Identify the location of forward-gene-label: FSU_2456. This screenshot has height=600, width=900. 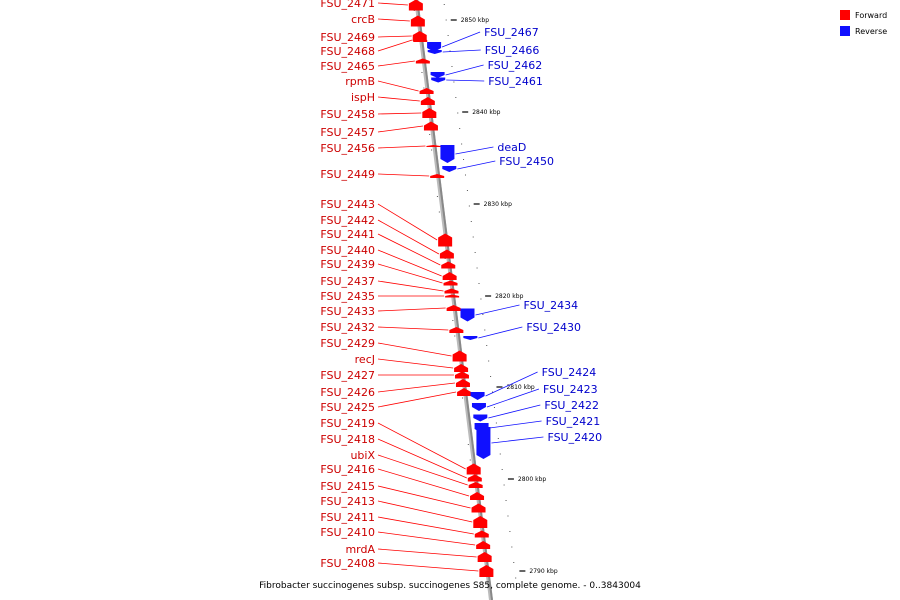
(347, 148).